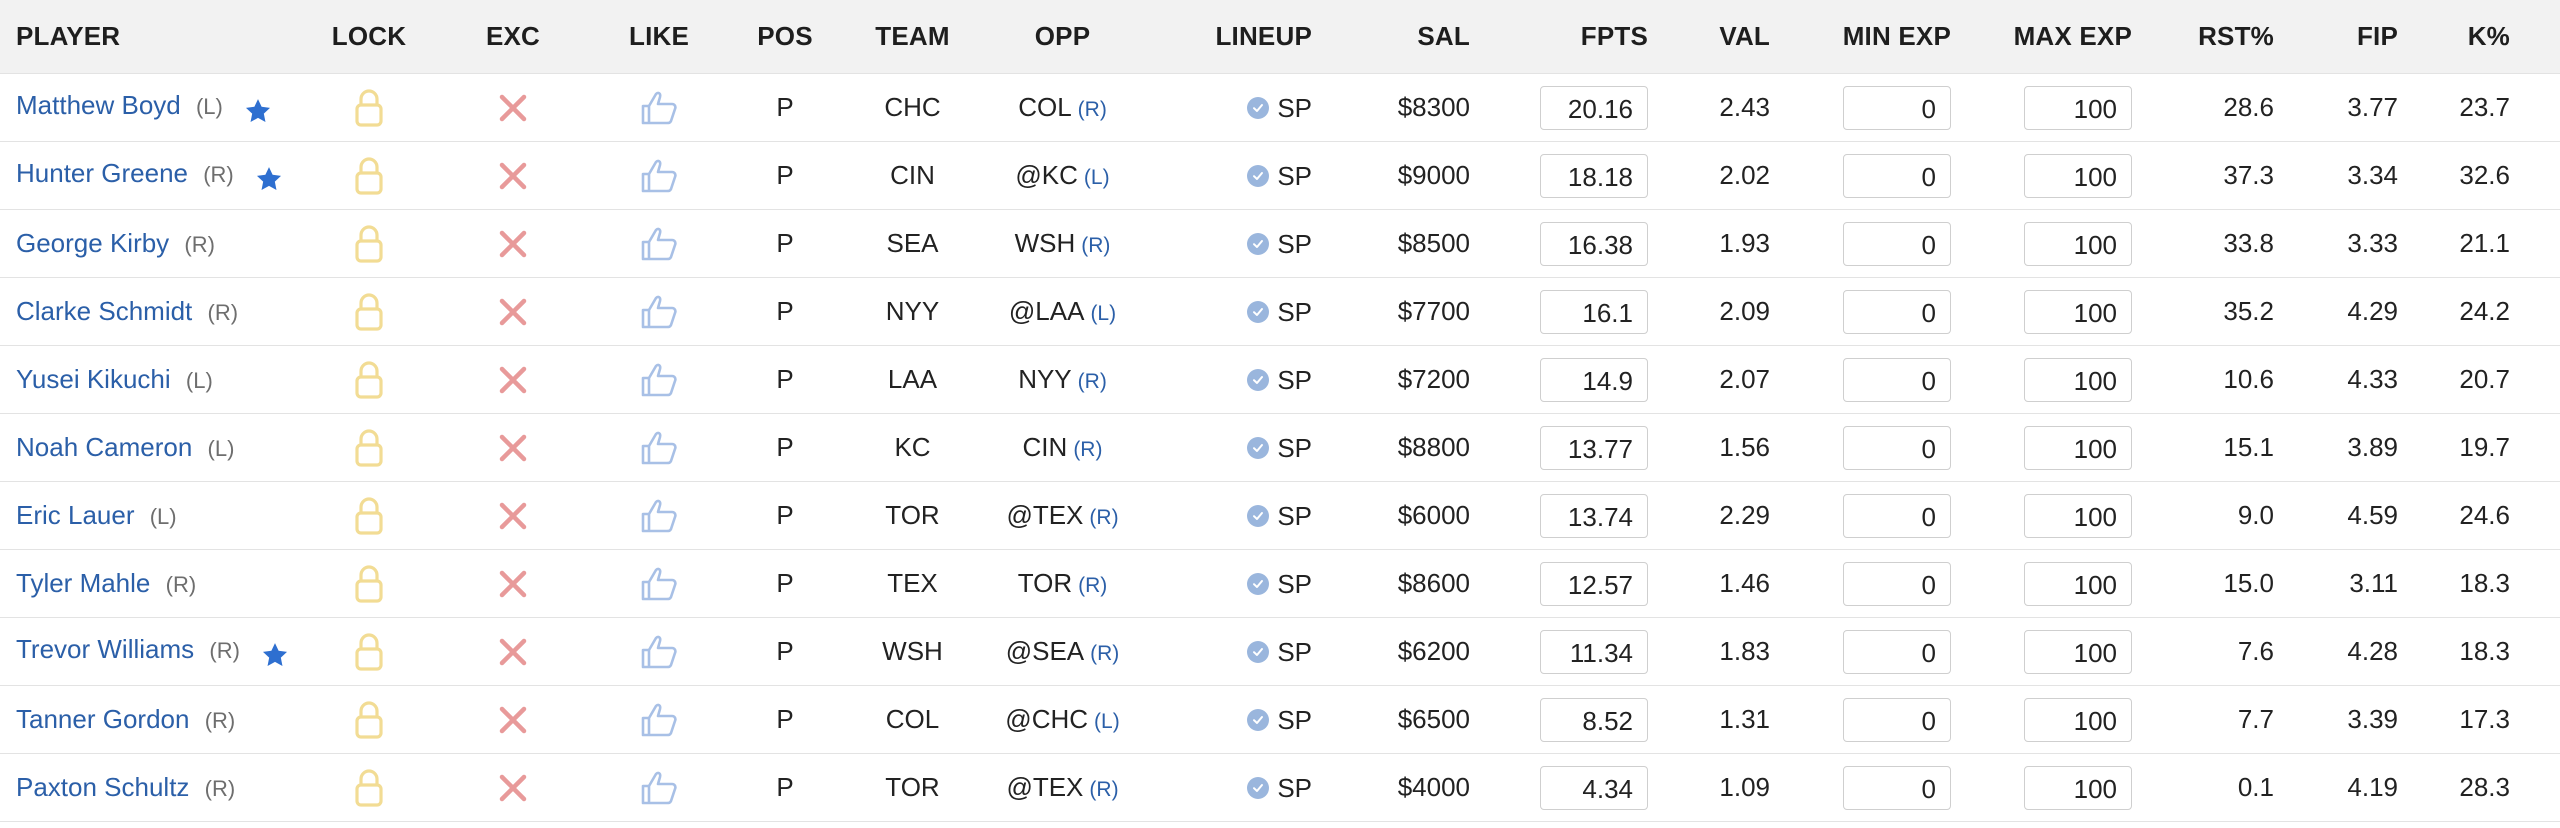  I want to click on column-header-pos: POS, so click(785, 36).